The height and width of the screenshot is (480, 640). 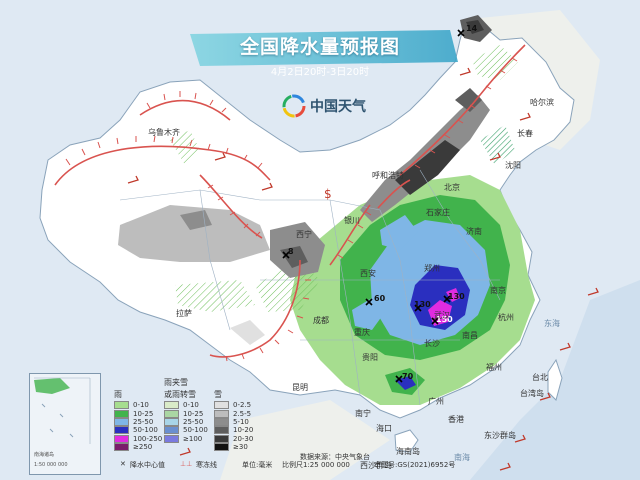 I want to click on taiwan-island, so click(x=555, y=379).